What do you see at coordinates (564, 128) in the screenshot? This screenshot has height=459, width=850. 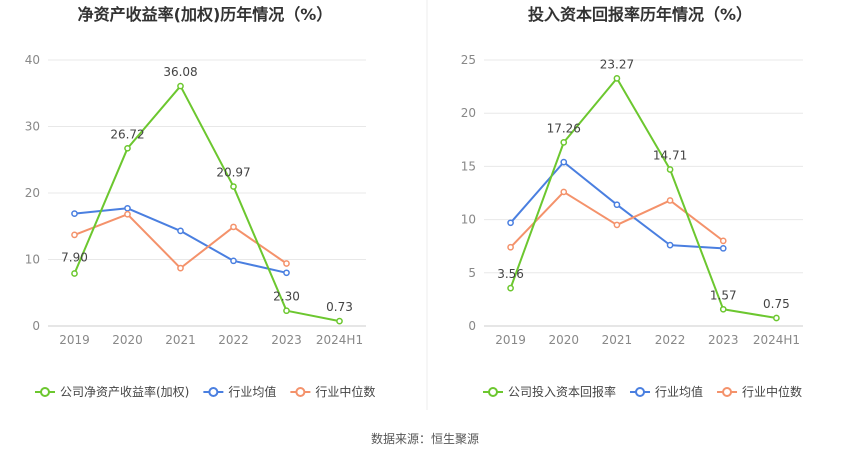 I see `data-label: 17.26` at bounding box center [564, 128].